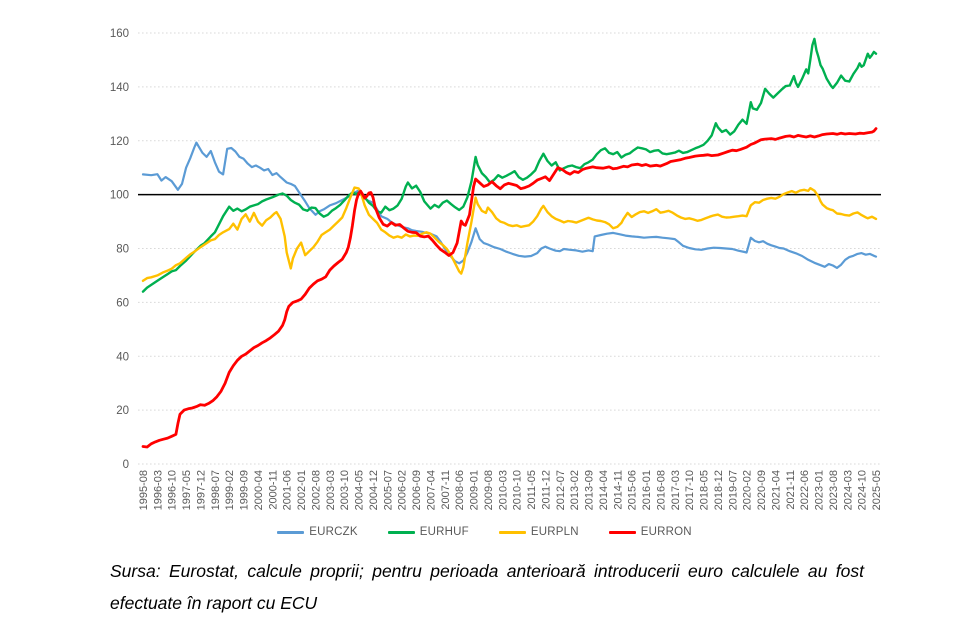 This screenshot has height=629, width=969. Describe the element at coordinates (618, 490) in the screenshot. I see `svg-text: 2014-11` at that location.